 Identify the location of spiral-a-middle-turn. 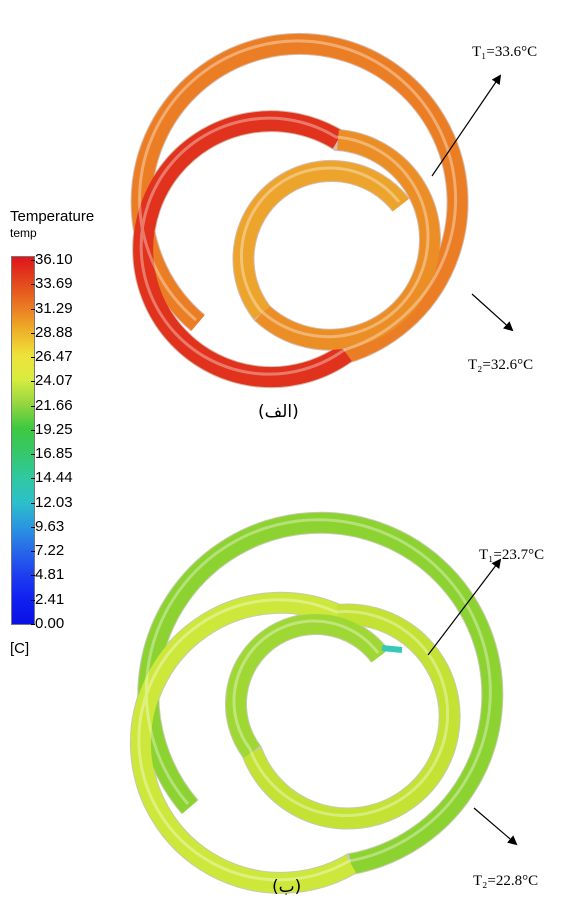
(242, 249).